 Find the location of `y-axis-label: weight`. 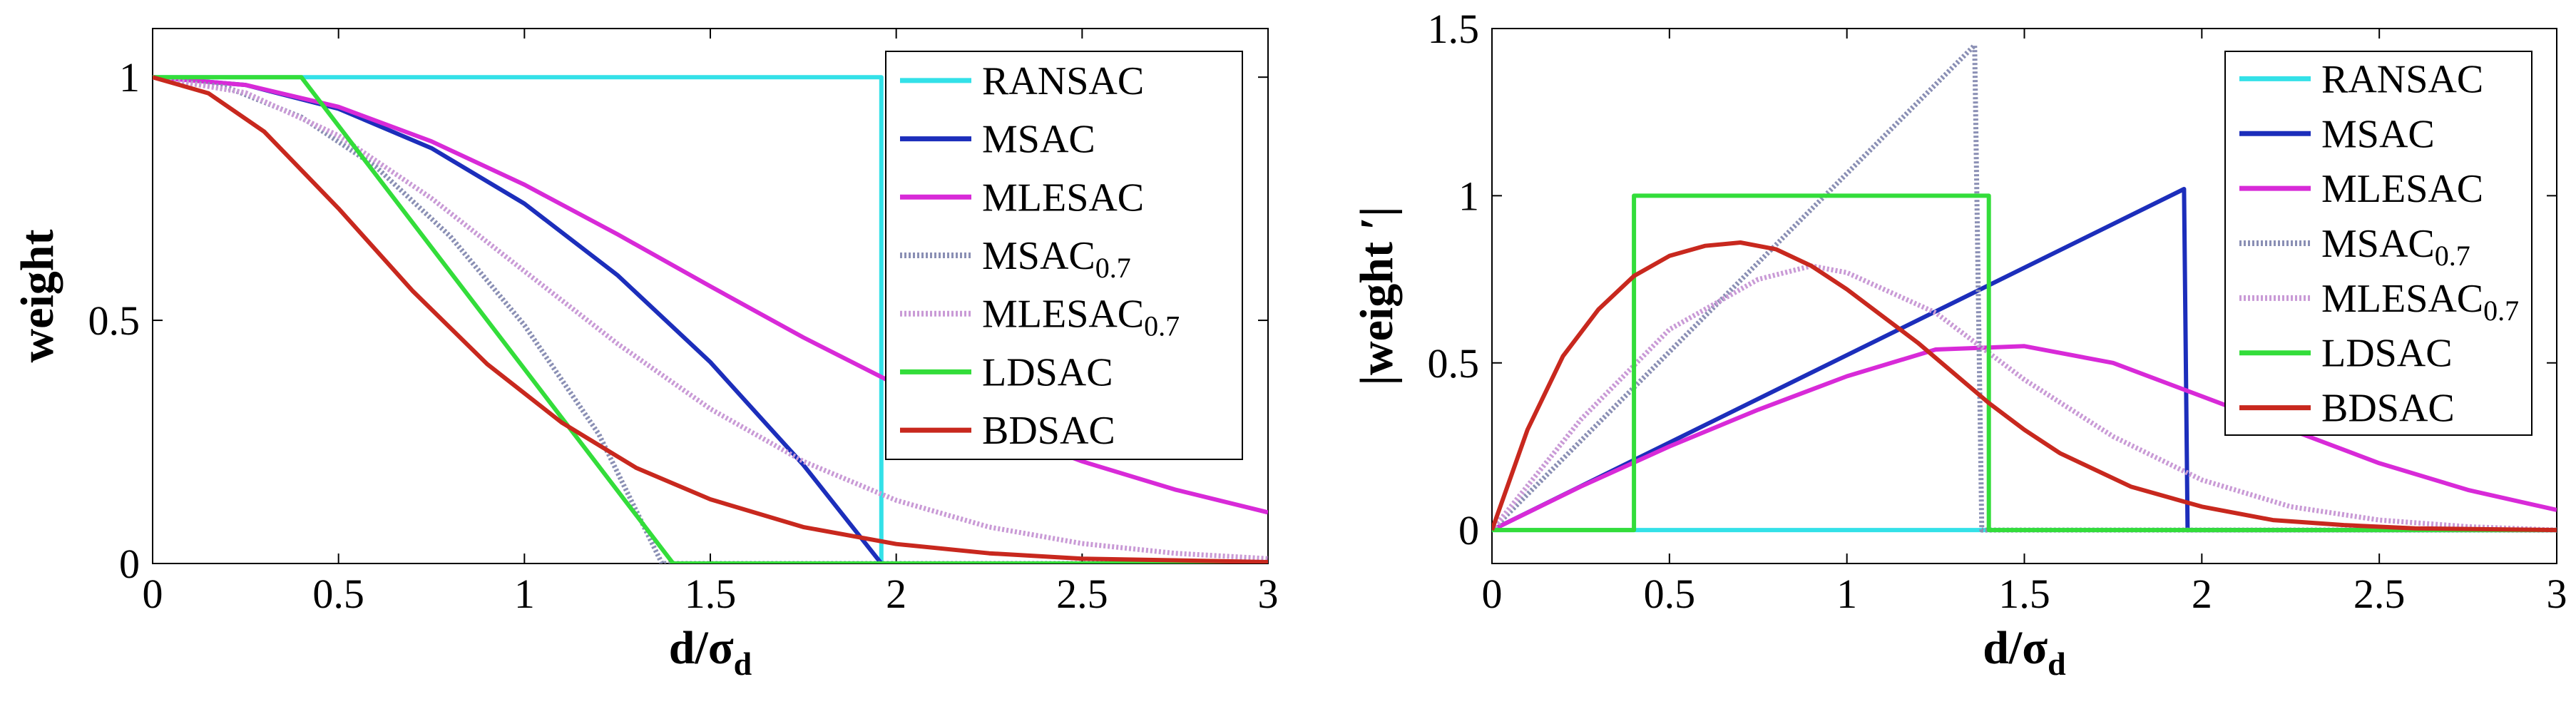

y-axis-label: weight is located at coordinates (37, 295).